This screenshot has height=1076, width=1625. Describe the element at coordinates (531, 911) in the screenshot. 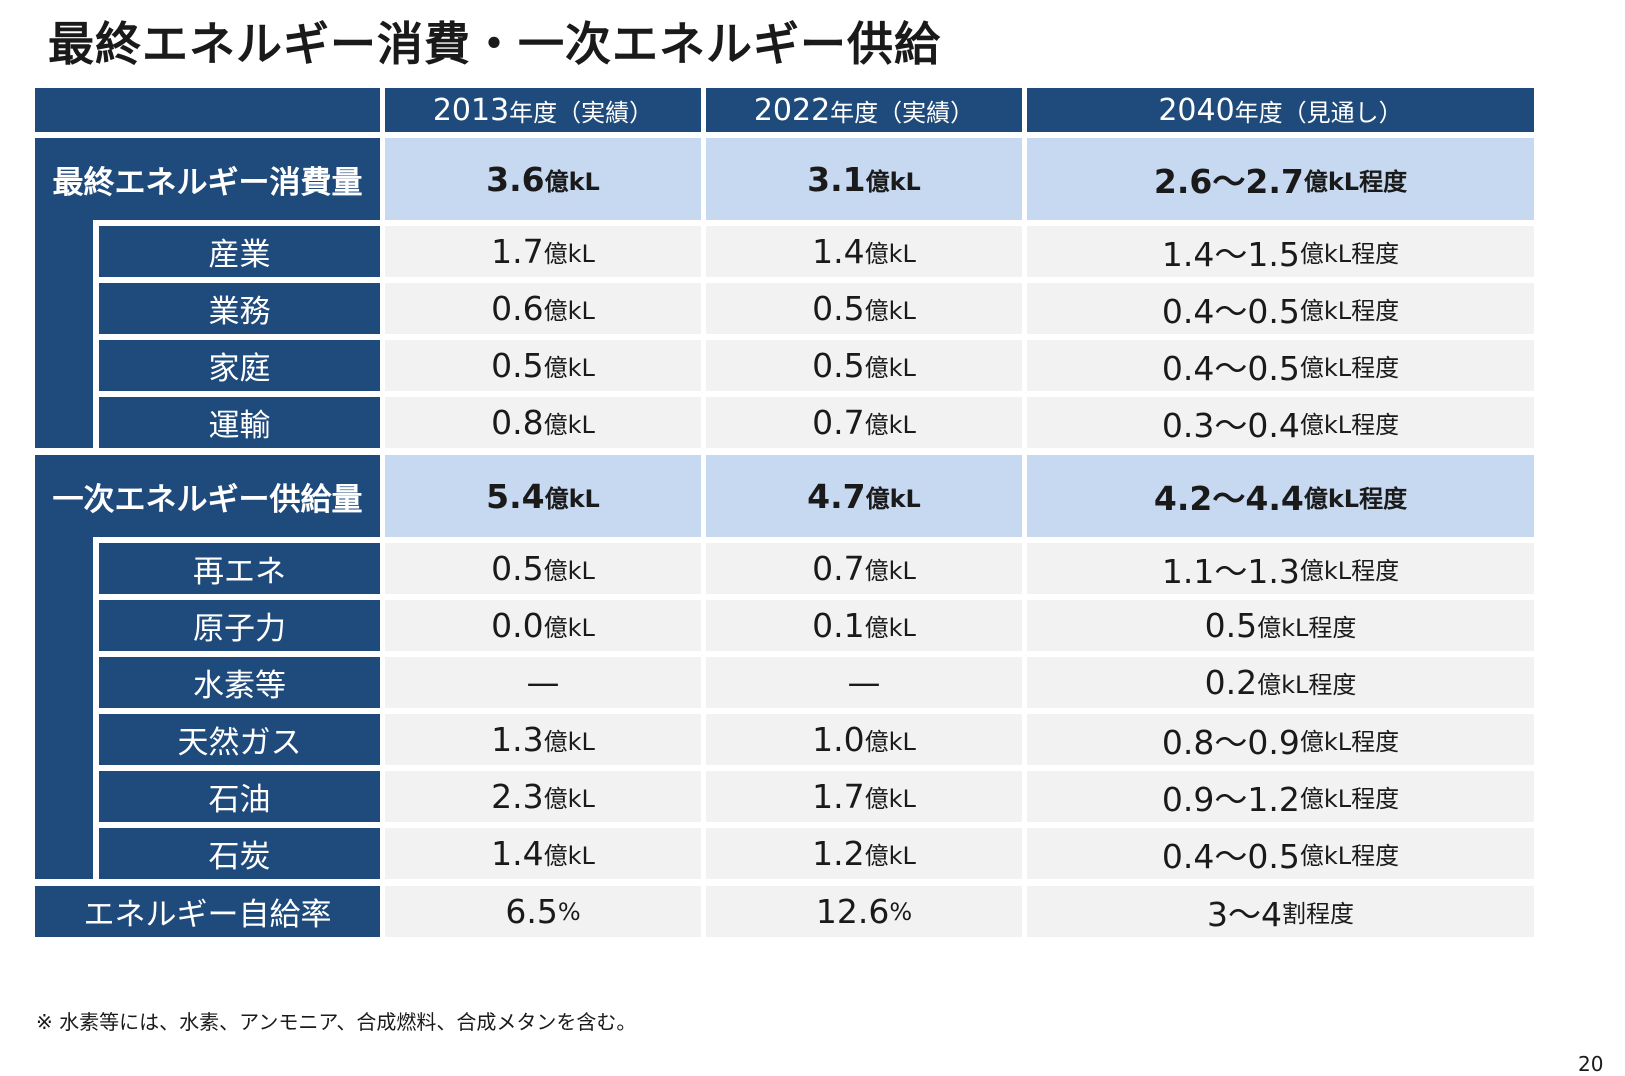

I see `value-number: 6.5` at that location.